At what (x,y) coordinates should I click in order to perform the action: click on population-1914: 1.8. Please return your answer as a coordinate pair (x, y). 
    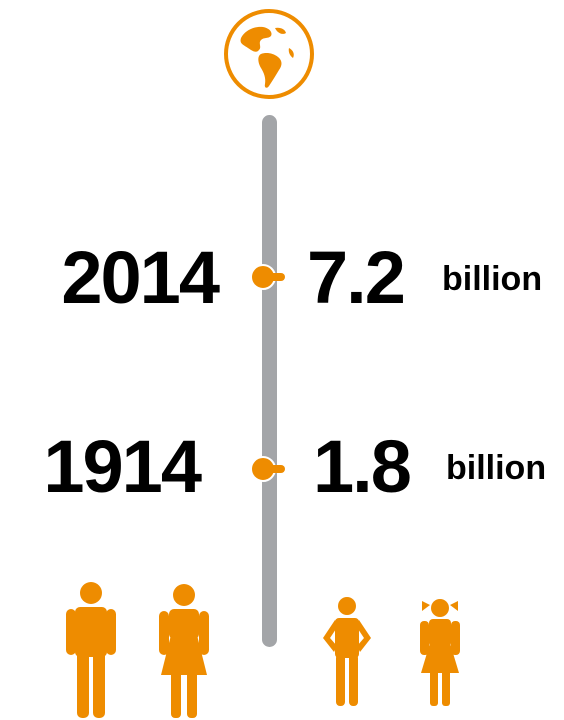
    Looking at the image, I should click on (362, 466).